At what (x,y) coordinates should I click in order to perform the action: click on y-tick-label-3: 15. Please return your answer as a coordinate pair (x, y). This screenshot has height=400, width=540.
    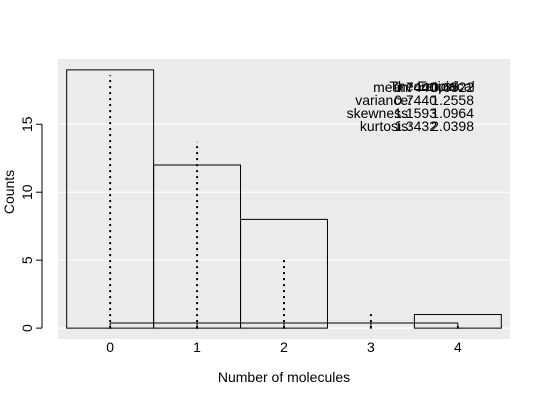
    Looking at the image, I should click on (27, 124).